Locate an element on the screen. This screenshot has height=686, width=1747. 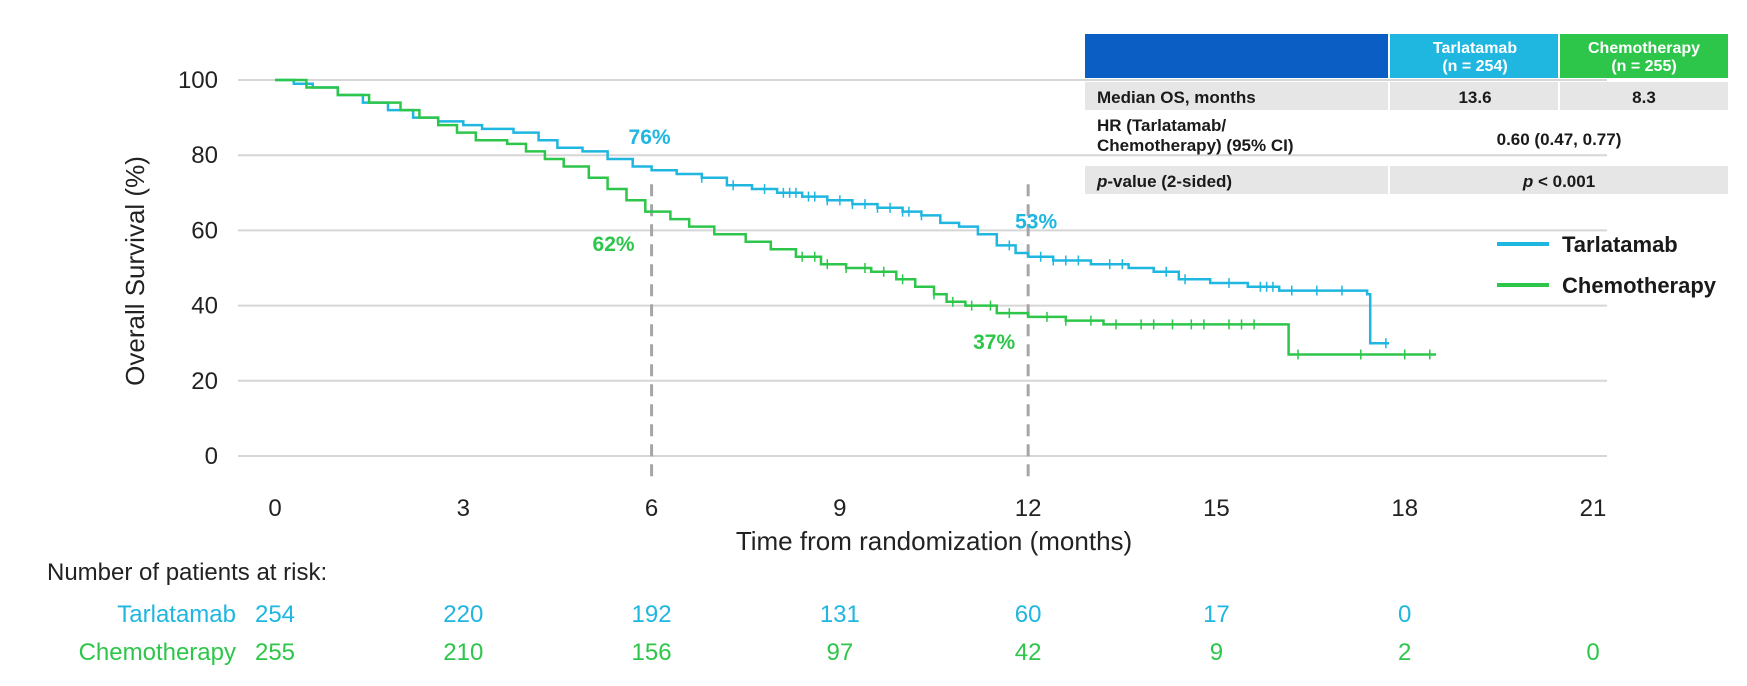
x-ticks: 0 3 6 9 12 15 18 21 is located at coordinates (937, 508).